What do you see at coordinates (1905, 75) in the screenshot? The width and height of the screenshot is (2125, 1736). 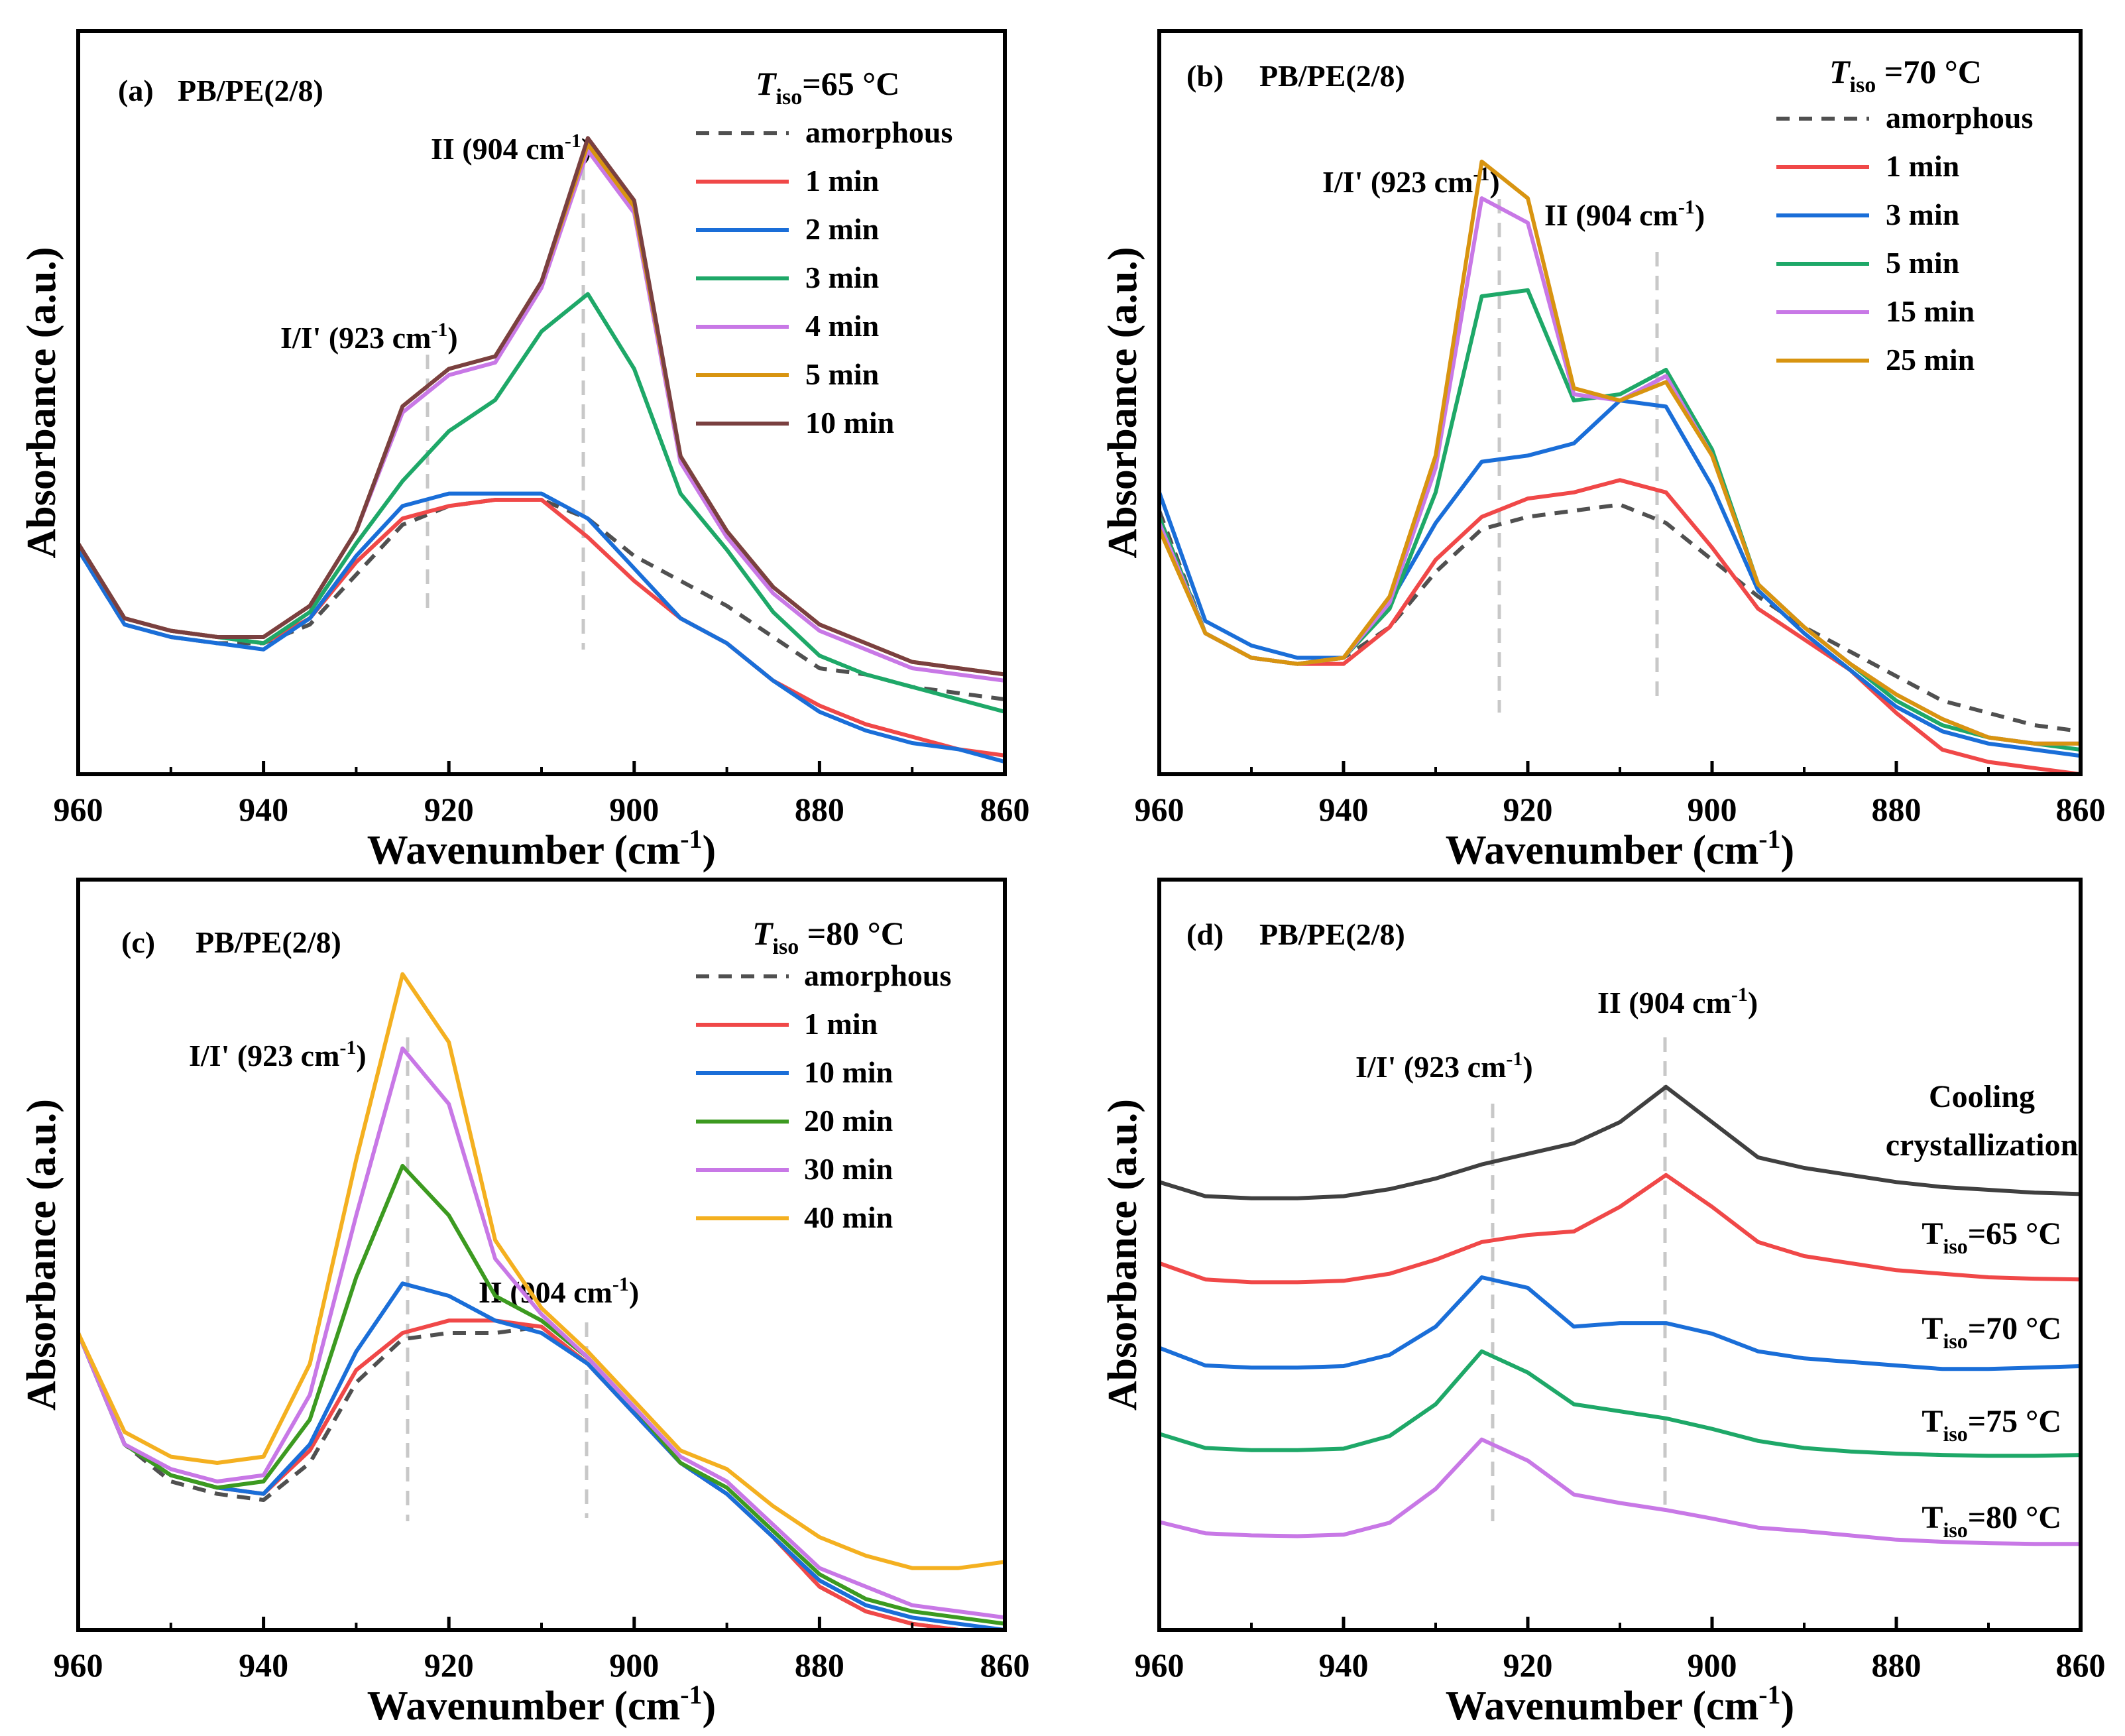 I see `legend-header: Tiso =70 °C` at bounding box center [1905, 75].